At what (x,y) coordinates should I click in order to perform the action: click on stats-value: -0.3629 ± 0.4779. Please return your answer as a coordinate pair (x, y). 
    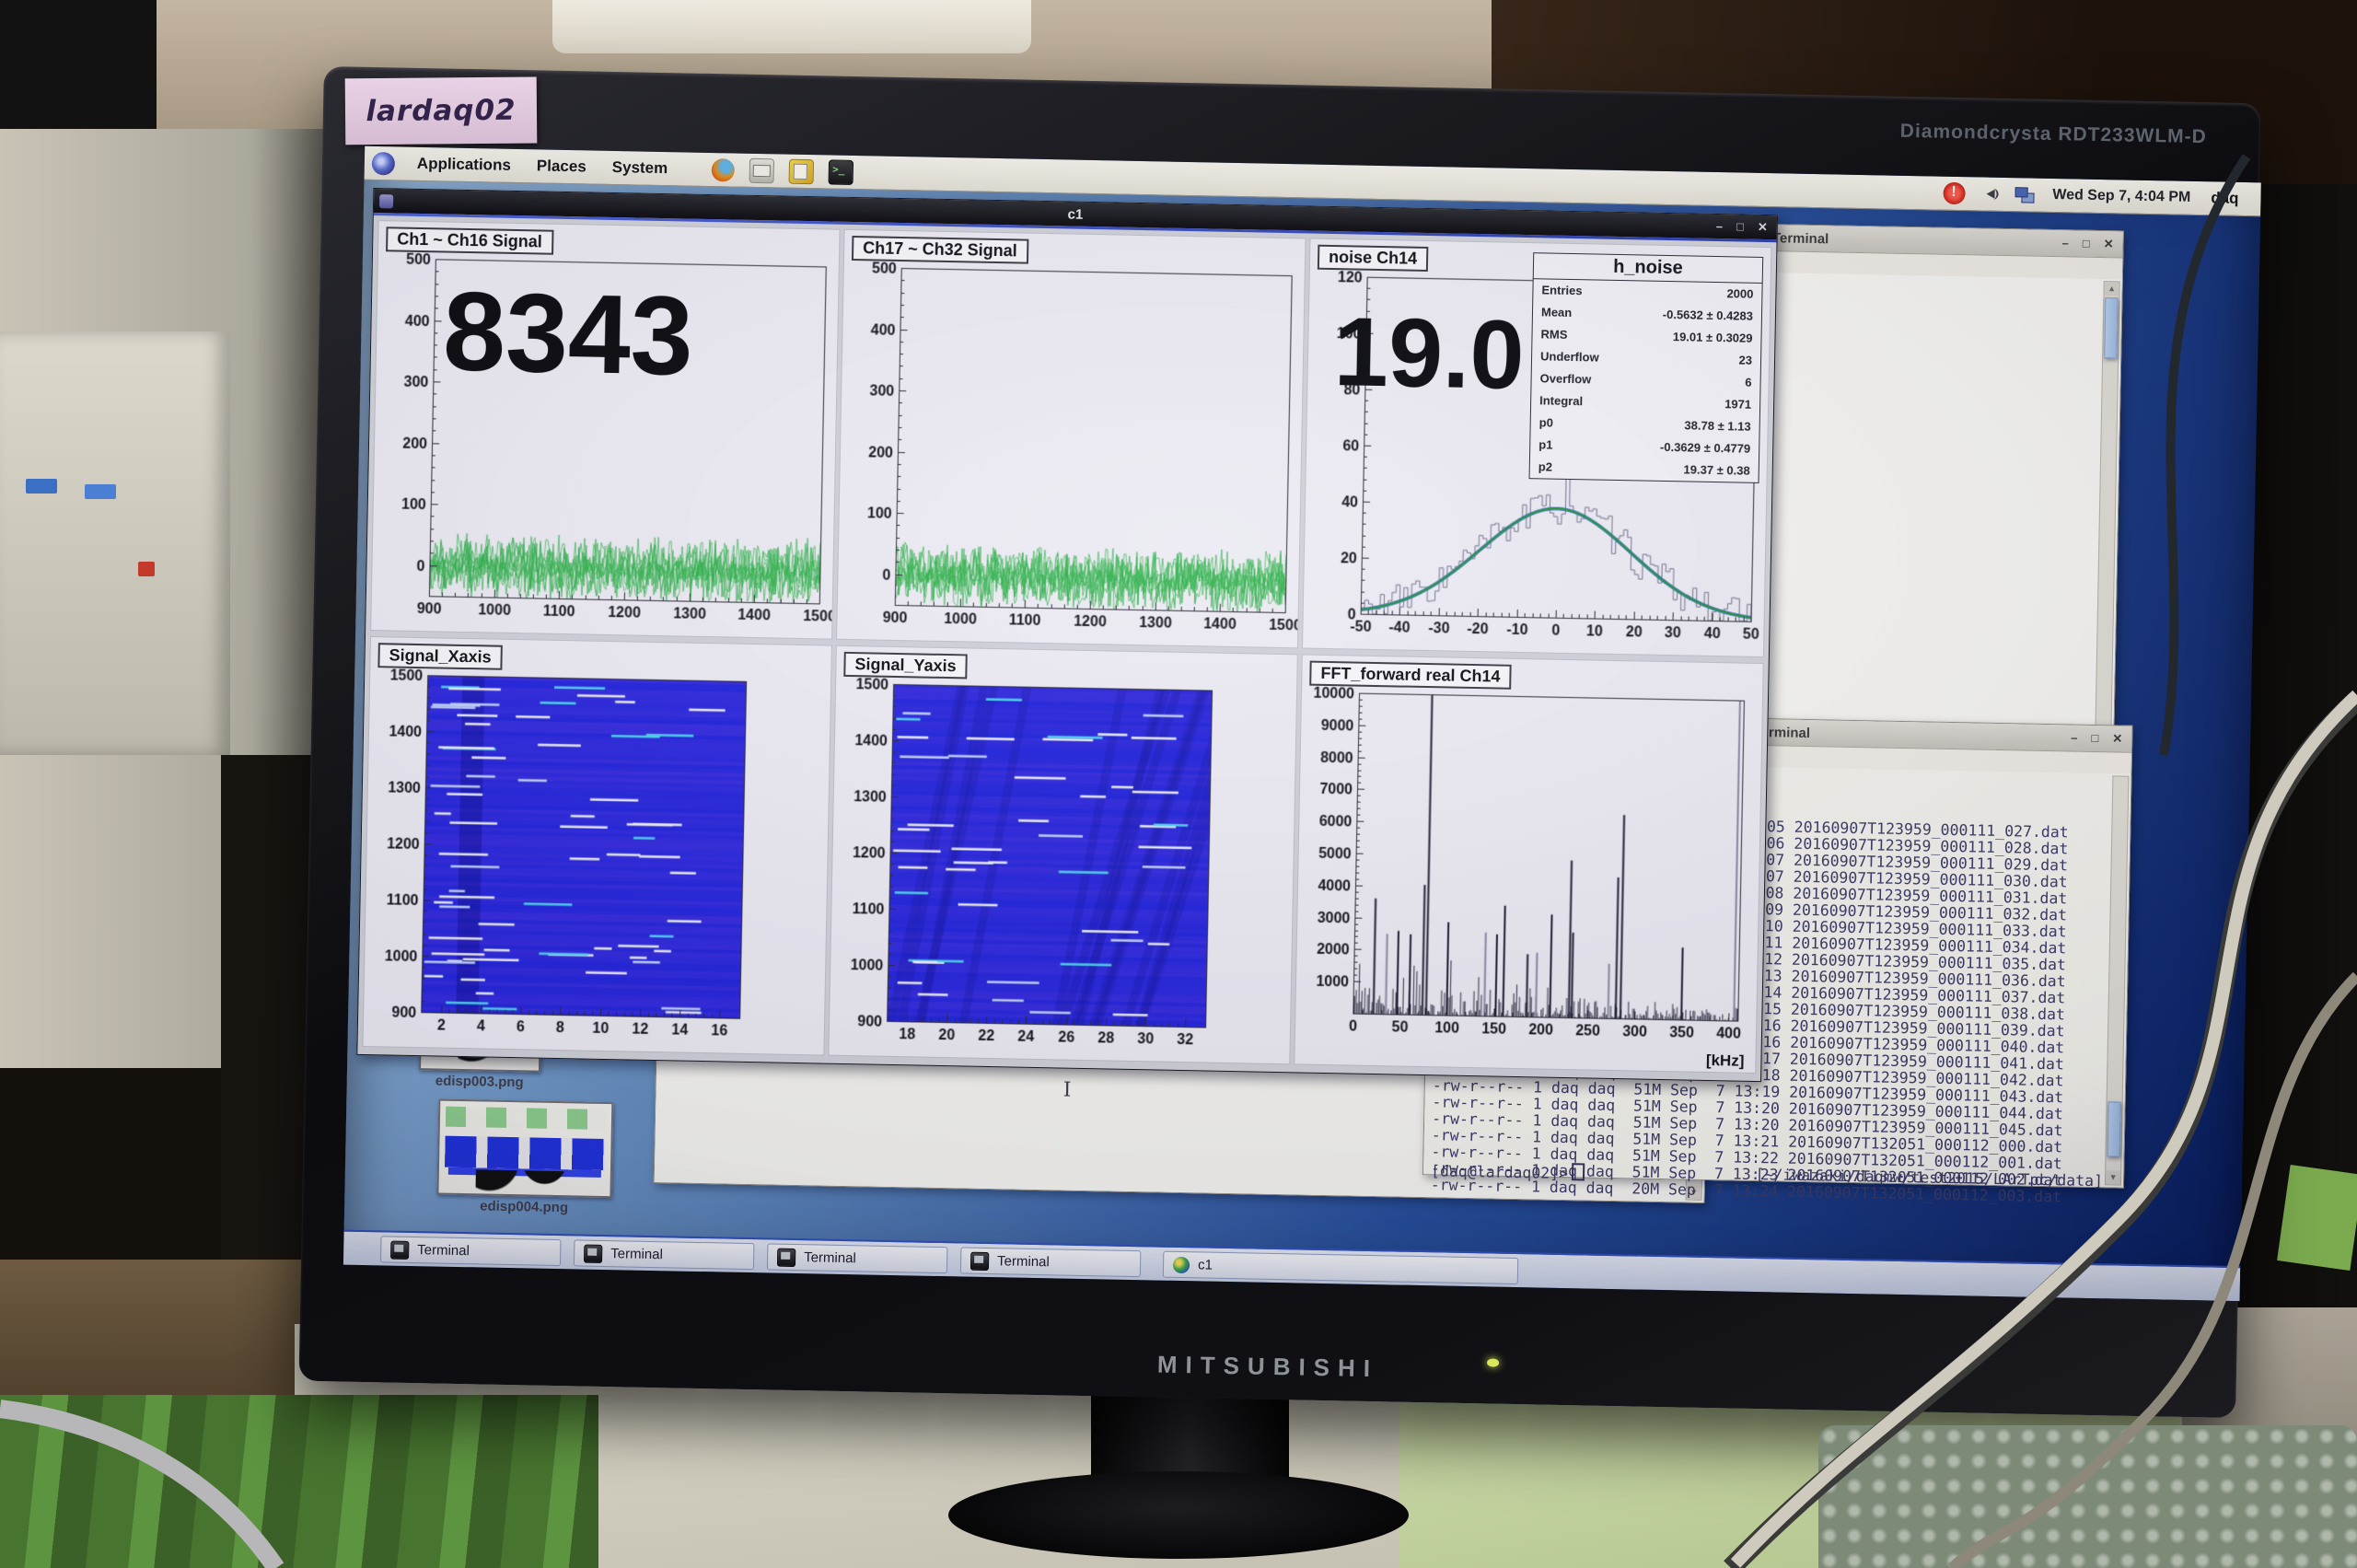
    Looking at the image, I should click on (1705, 447).